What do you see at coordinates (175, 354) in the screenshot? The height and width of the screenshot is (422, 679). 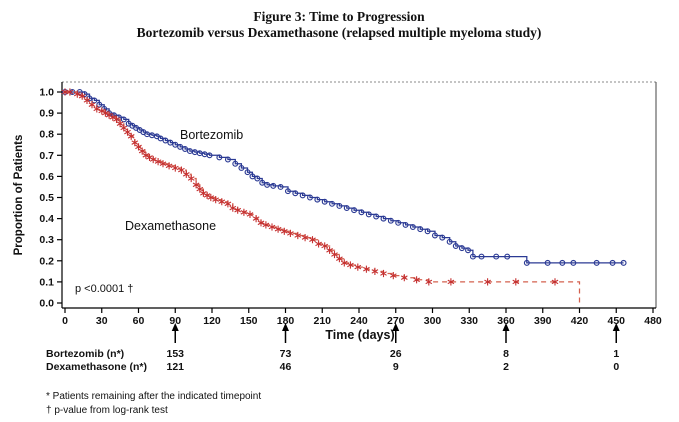 I see `risk-count: 153` at bounding box center [175, 354].